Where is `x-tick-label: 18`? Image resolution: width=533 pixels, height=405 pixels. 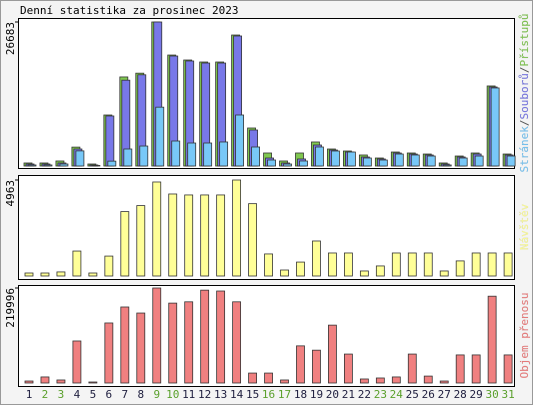 x-tick-label: 18 is located at coordinates (300, 394).